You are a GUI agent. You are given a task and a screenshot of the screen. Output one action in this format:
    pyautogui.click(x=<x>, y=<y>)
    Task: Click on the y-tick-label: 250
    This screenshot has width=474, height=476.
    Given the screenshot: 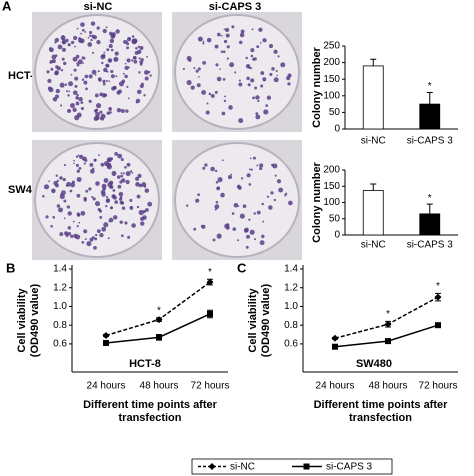 What is the action you would take?
    pyautogui.click(x=331, y=46)
    